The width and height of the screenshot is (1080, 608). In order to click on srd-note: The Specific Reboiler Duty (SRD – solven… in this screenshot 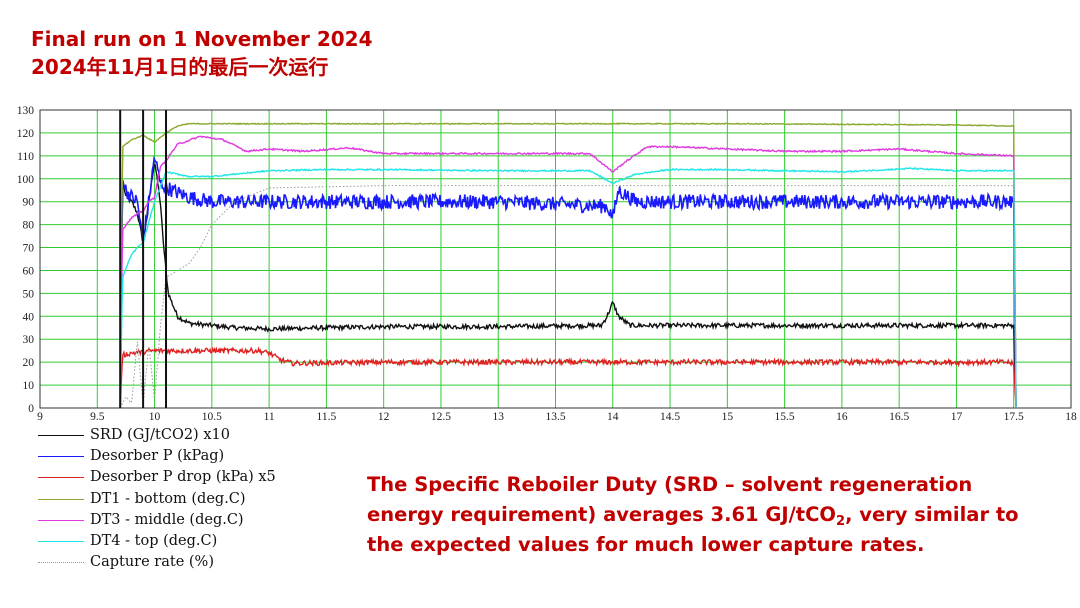, I will do `click(707, 515)`.